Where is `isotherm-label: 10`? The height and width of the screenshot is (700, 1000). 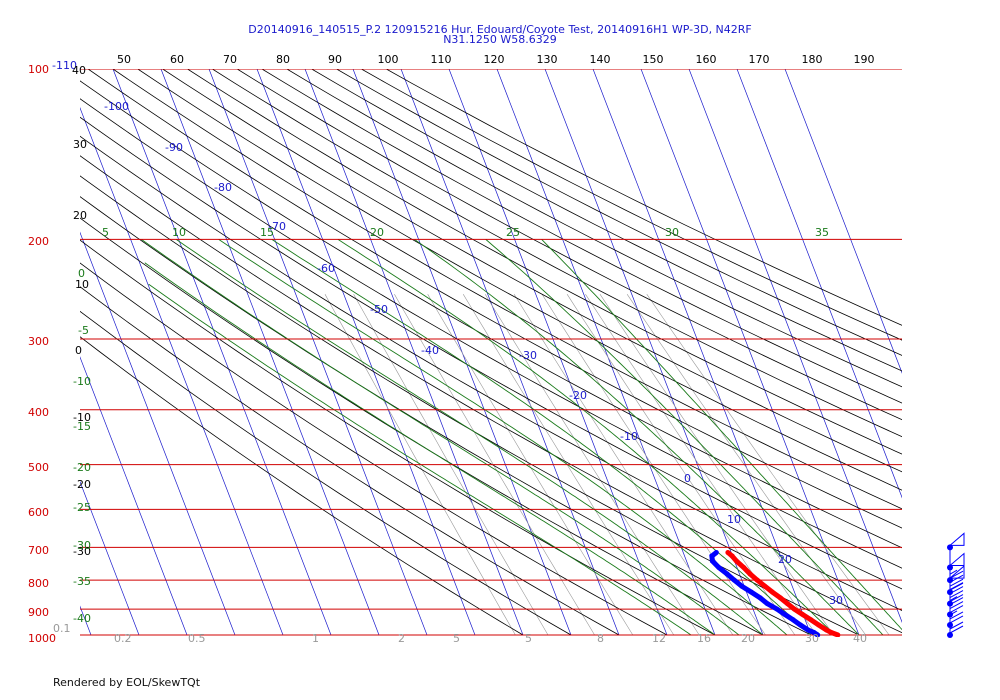
isotherm-label: 10 is located at coordinates (734, 519).